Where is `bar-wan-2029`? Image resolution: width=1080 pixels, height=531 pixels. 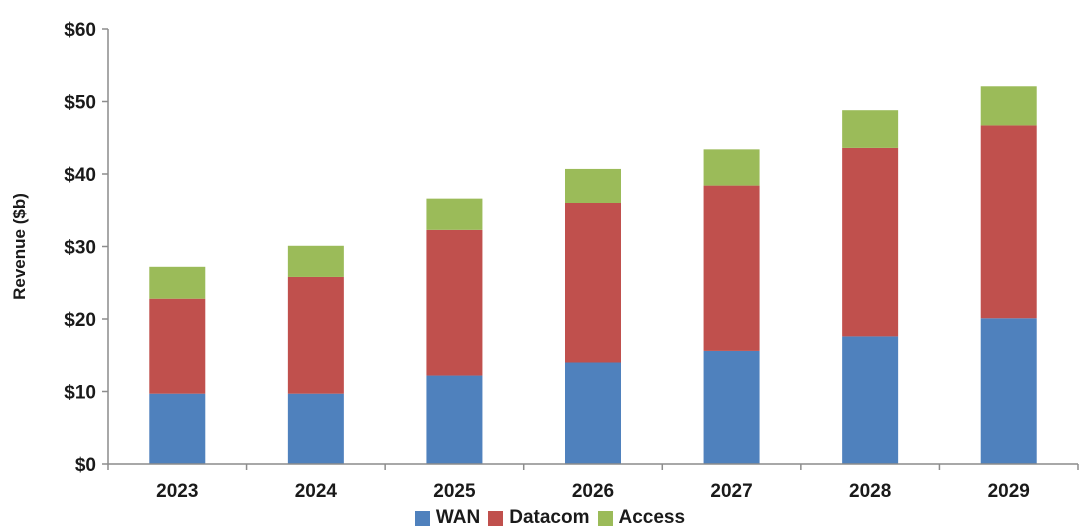 bar-wan-2029 is located at coordinates (1008, 391).